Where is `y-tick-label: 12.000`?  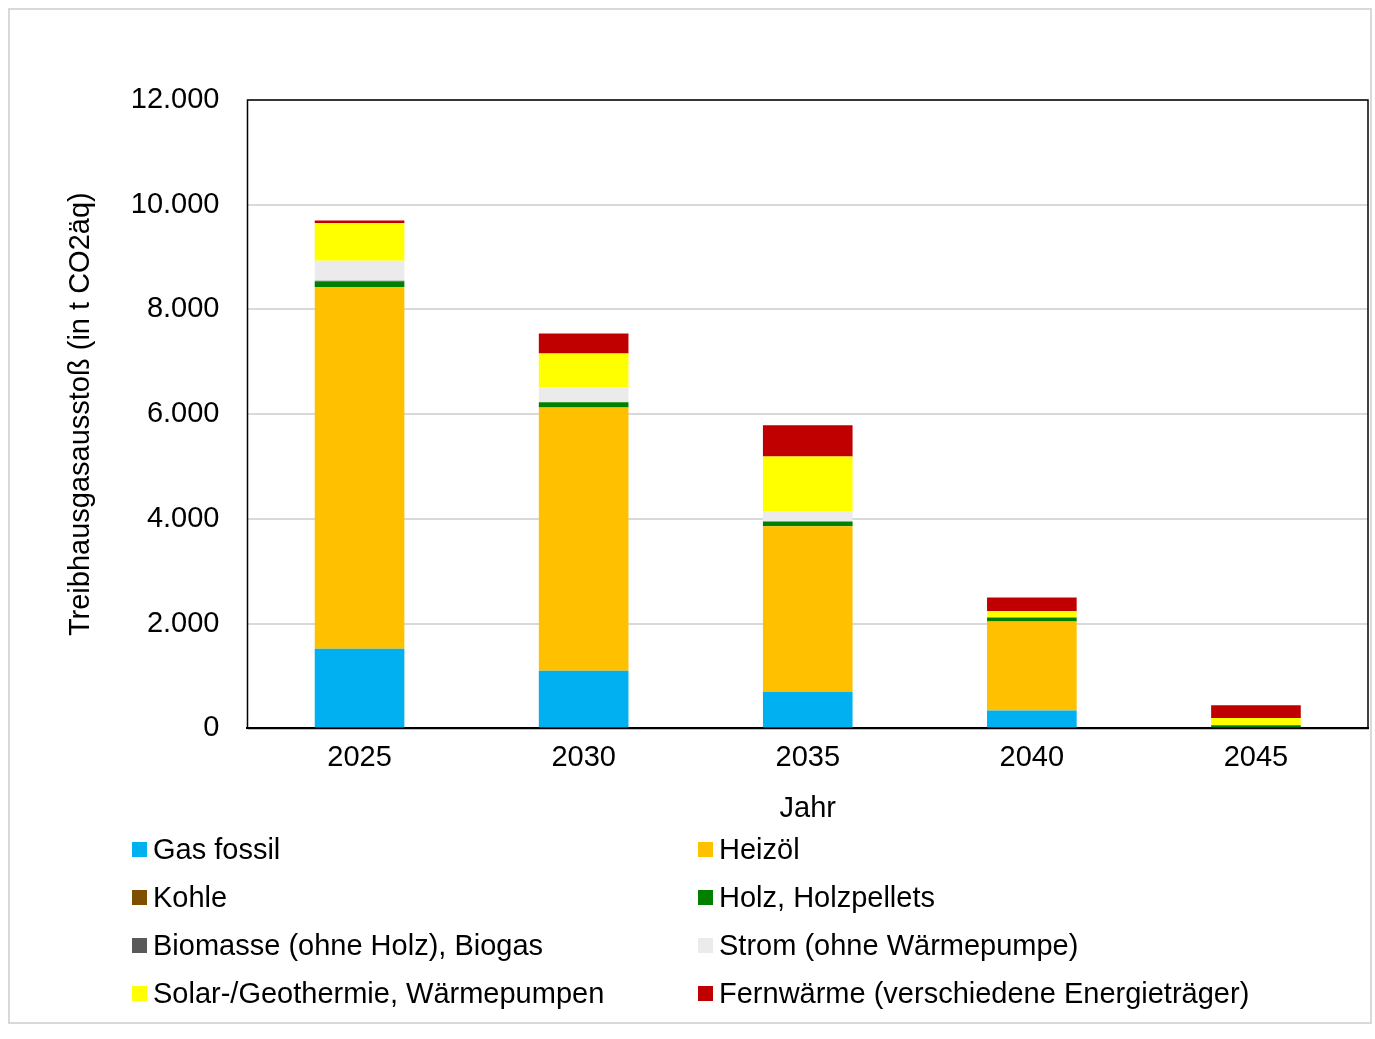 y-tick-label: 12.000 is located at coordinates (175, 98).